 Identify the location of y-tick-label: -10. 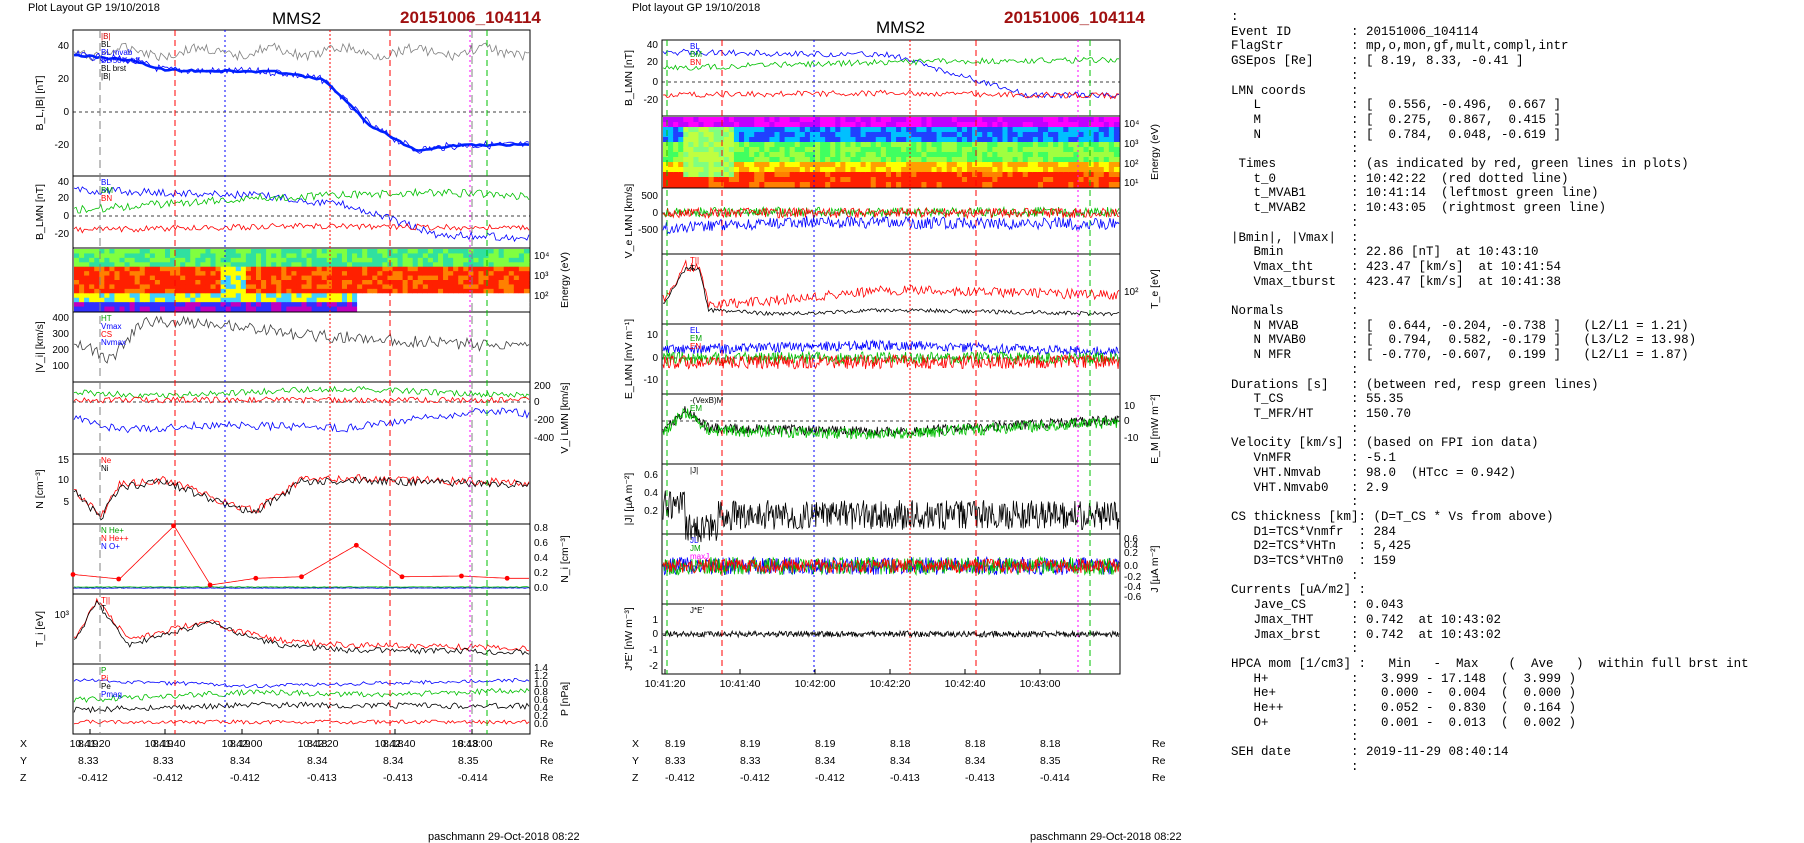
(1131, 438).